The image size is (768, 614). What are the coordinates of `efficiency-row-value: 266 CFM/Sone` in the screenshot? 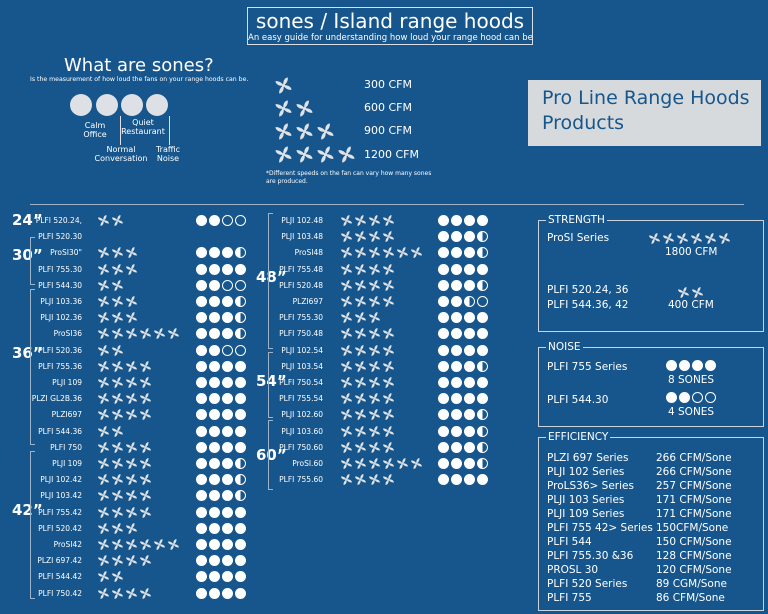 It's located at (694, 472).